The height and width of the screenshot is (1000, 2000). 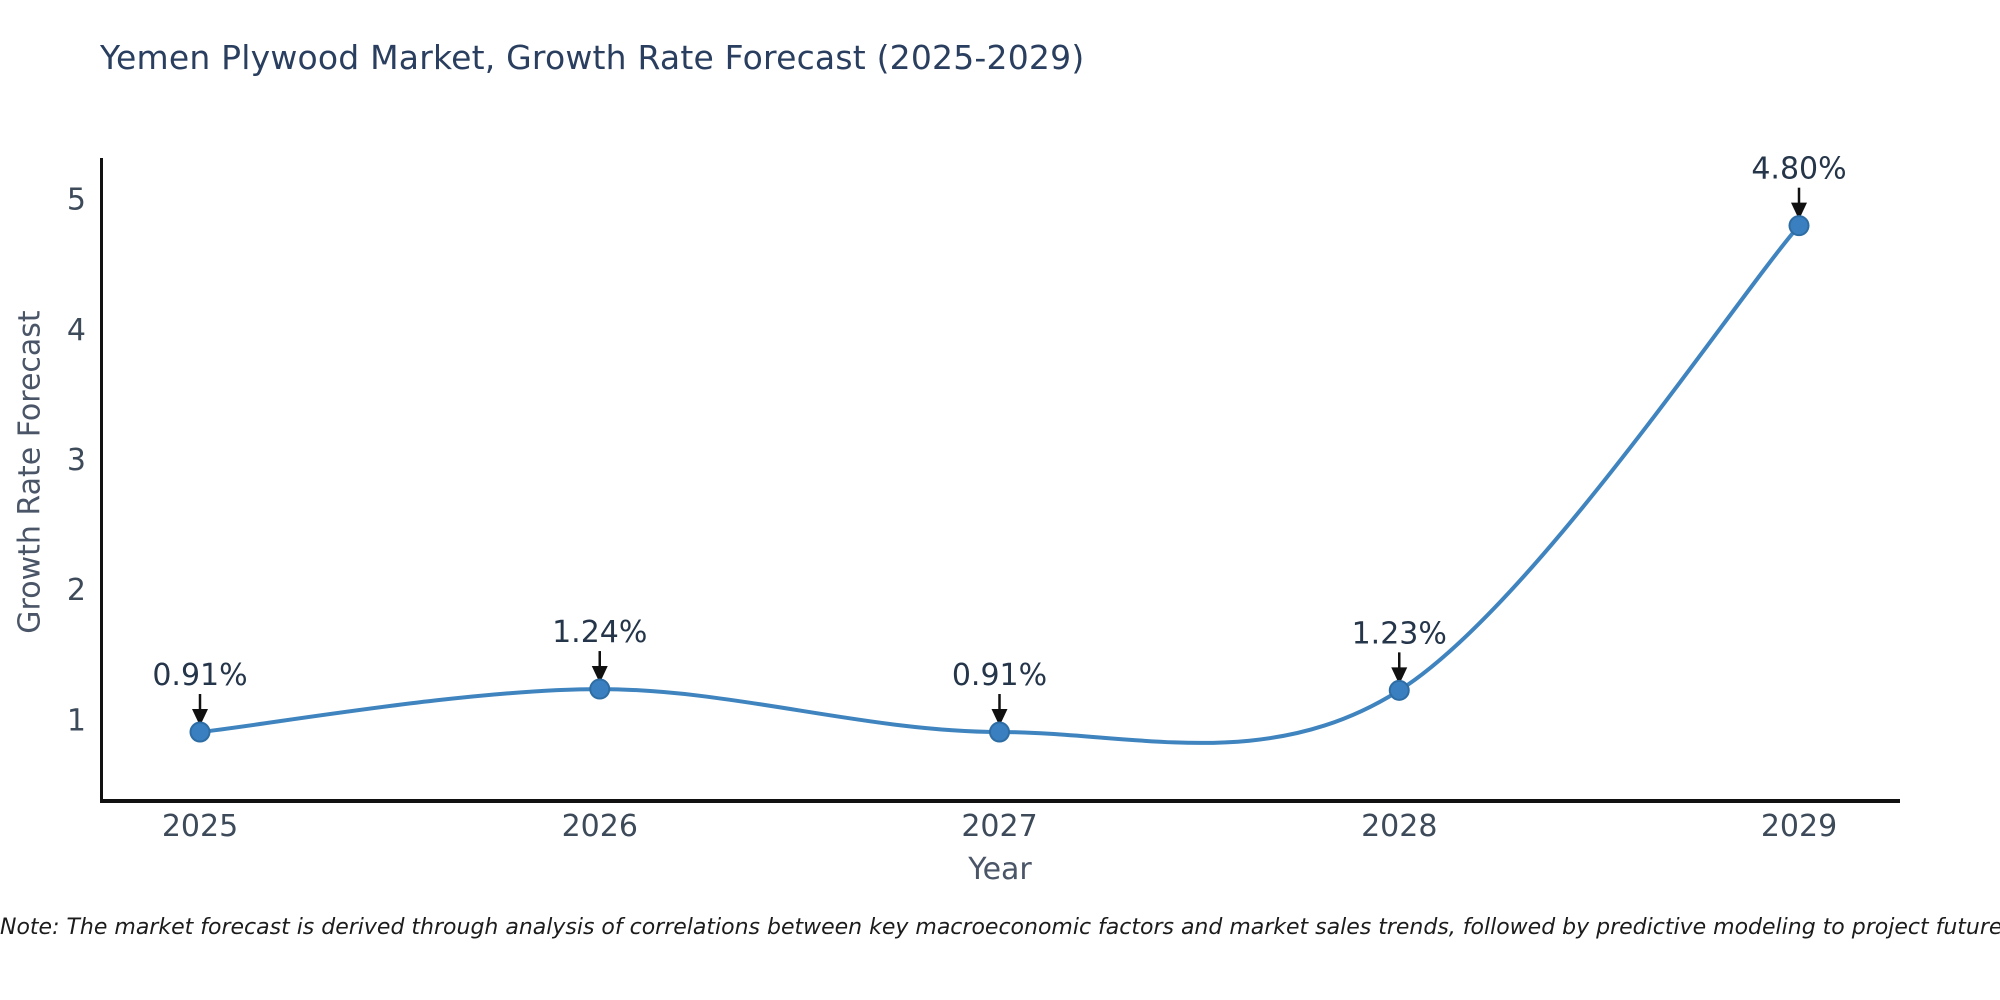 What do you see at coordinates (76, 330) in the screenshot?
I see `y-tick-label: 4` at bounding box center [76, 330].